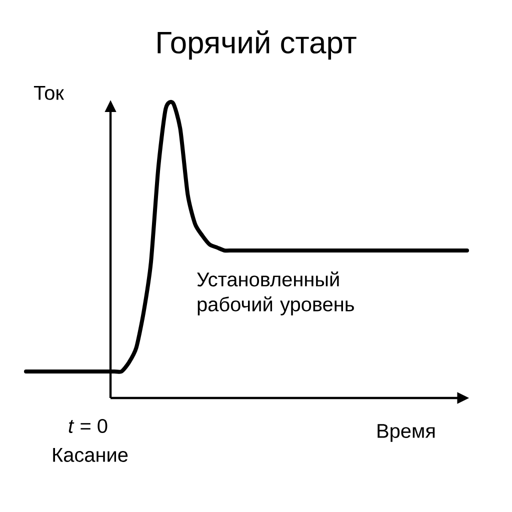 This screenshot has height=512, width=512. I want to click on annotation: Установленный рабочий уровень, so click(275, 294).